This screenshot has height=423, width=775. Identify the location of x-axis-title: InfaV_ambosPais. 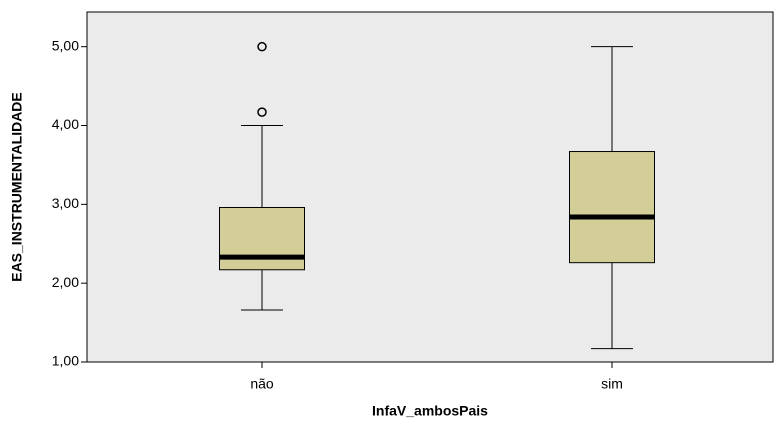
(430, 411).